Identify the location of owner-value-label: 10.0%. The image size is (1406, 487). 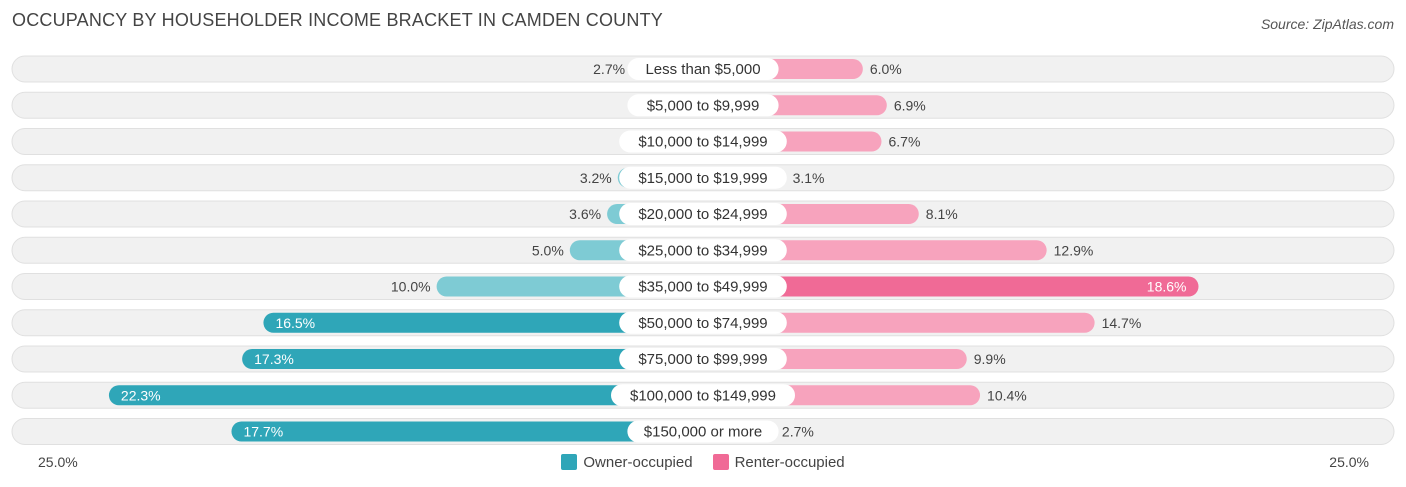
(411, 287).